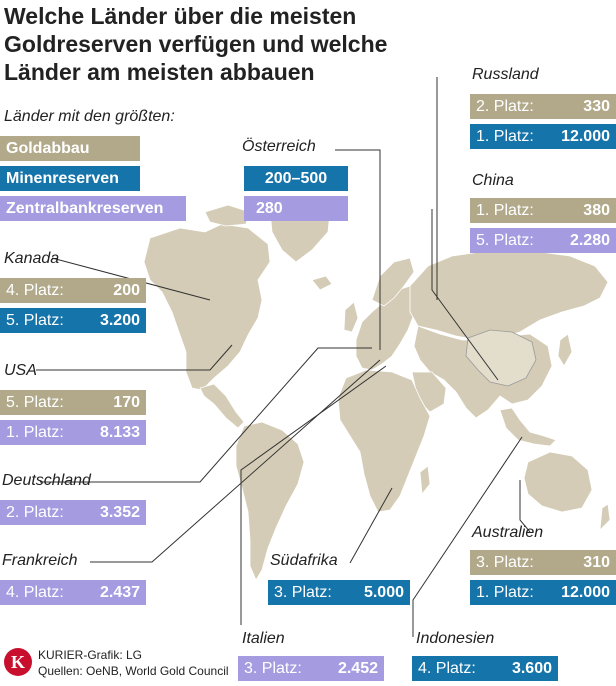 Image resolution: width=616 pixels, height=686 pixels. What do you see at coordinates (508, 532) in the screenshot?
I see `country-label-australien: Australien` at bounding box center [508, 532].